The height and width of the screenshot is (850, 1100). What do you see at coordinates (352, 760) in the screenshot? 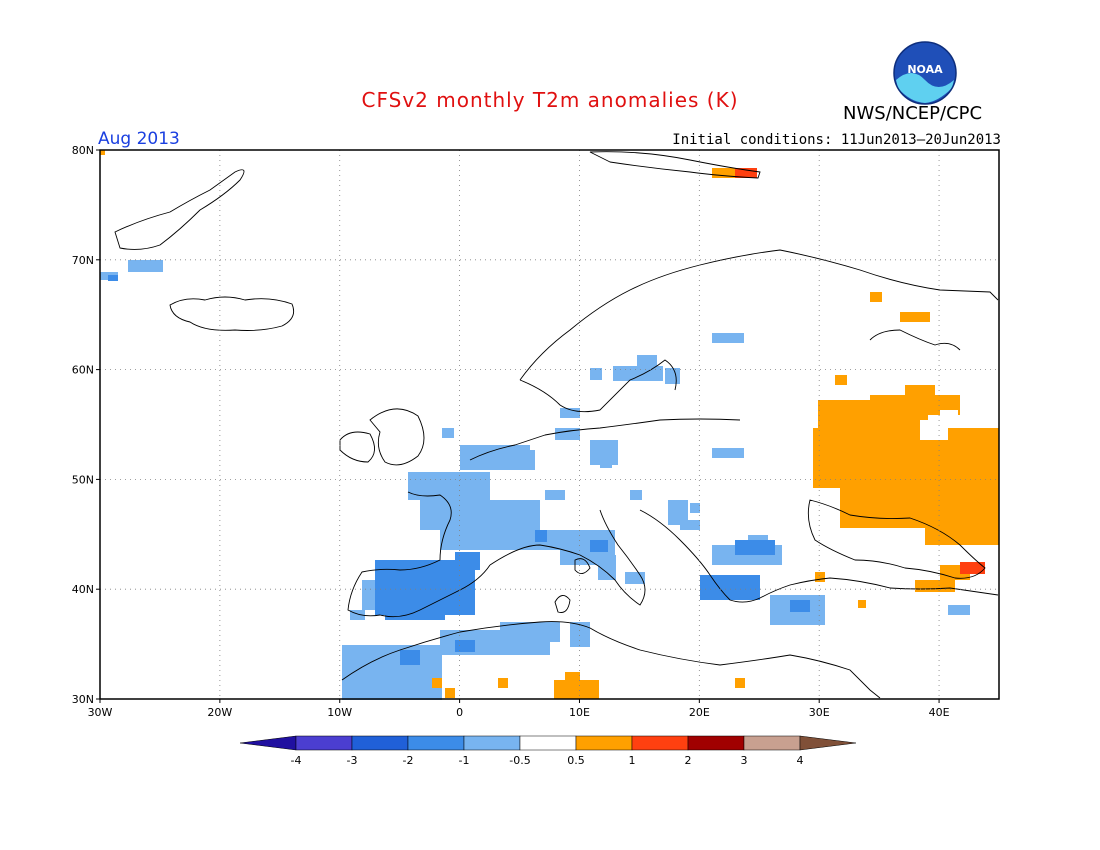
I see `legend-label: -3` at bounding box center [352, 760].